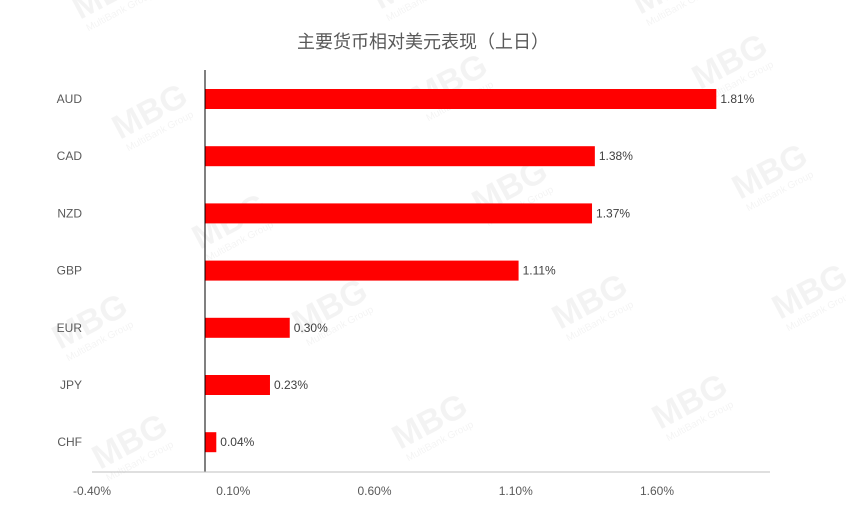 The width and height of the screenshot is (846, 510). What do you see at coordinates (92, 491) in the screenshot?
I see `x-tick-label: -0.40%` at bounding box center [92, 491].